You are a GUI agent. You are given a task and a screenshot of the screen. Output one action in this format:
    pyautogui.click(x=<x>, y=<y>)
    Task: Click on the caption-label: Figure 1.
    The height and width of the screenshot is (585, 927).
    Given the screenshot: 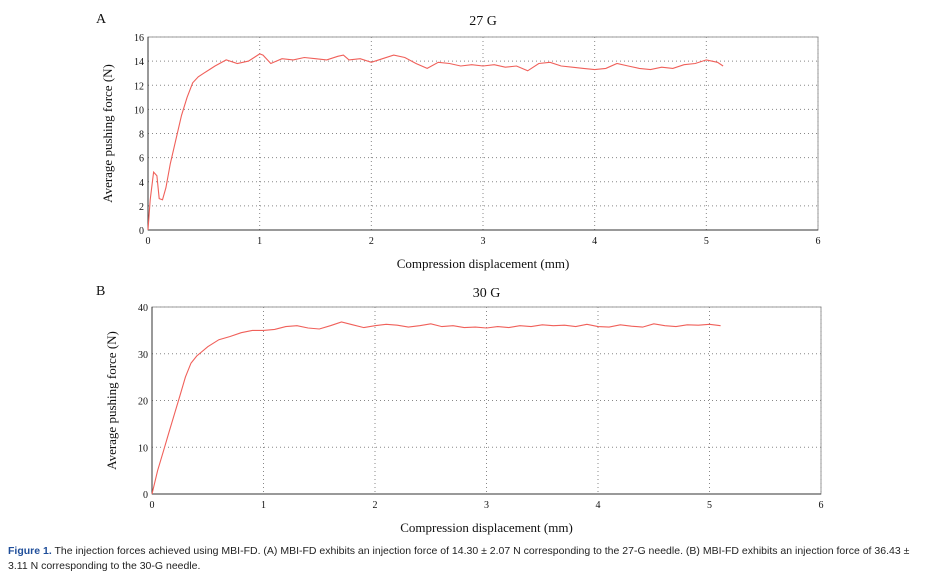 What is the action you would take?
    pyautogui.click(x=30, y=551)
    